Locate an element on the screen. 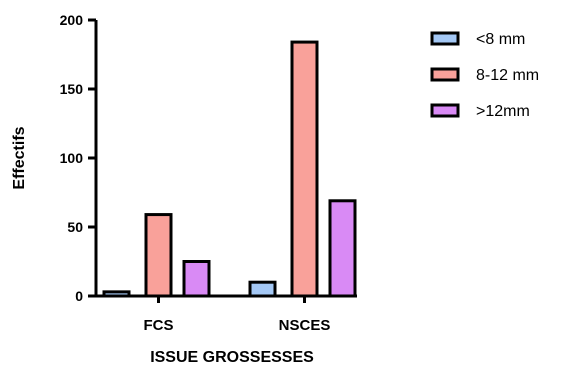 Image resolution: width=566 pixels, height=368 pixels. legend: <8 mm 8-12 mm >12mm is located at coordinates (484, 75).